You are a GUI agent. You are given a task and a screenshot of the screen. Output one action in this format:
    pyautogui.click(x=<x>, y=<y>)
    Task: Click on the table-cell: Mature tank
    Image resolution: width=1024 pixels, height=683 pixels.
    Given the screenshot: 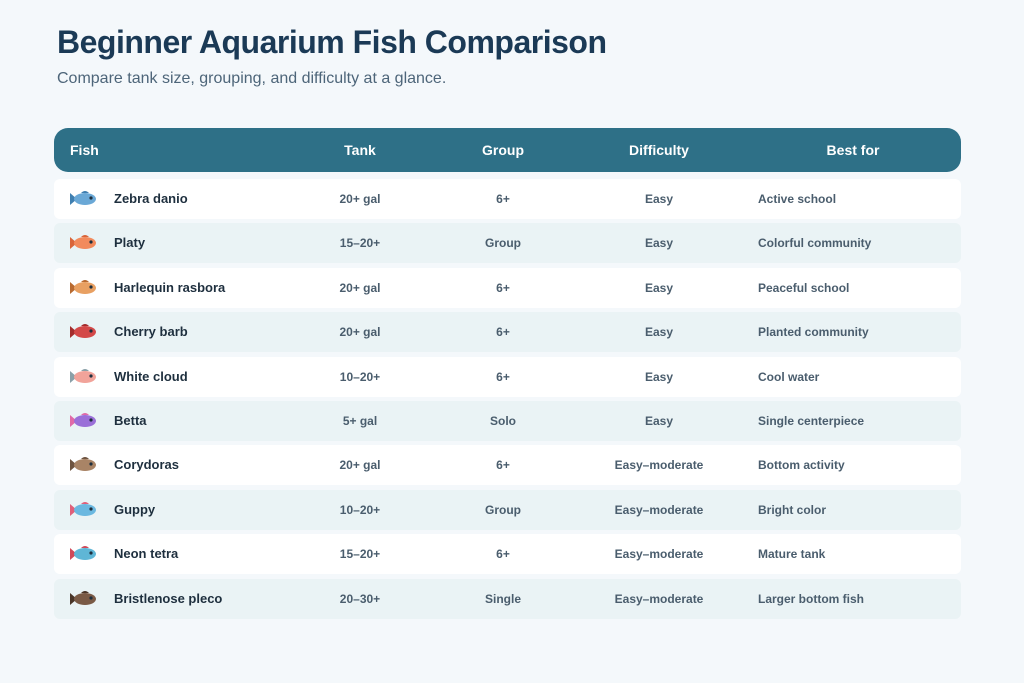 What is the action you would take?
    pyautogui.click(x=792, y=554)
    